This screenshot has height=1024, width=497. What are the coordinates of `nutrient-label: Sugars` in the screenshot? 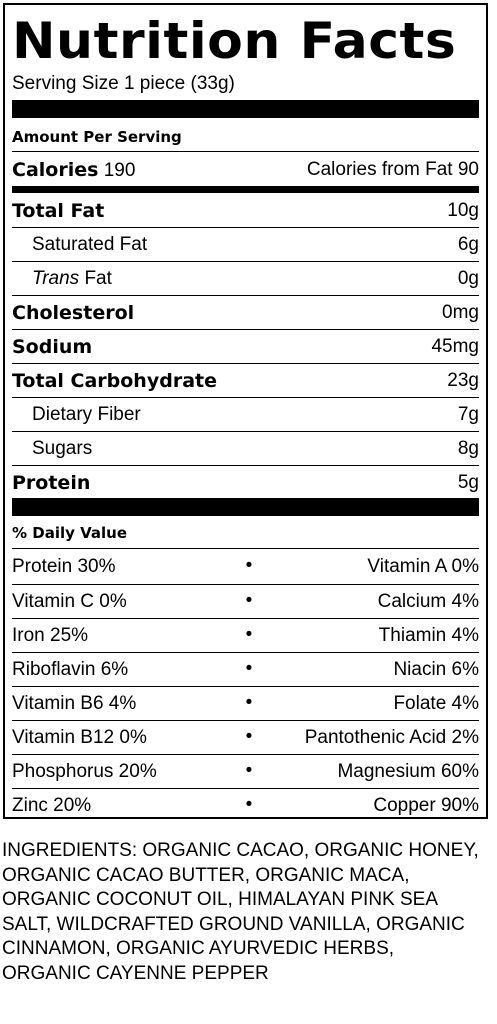 It's located at (62, 448).